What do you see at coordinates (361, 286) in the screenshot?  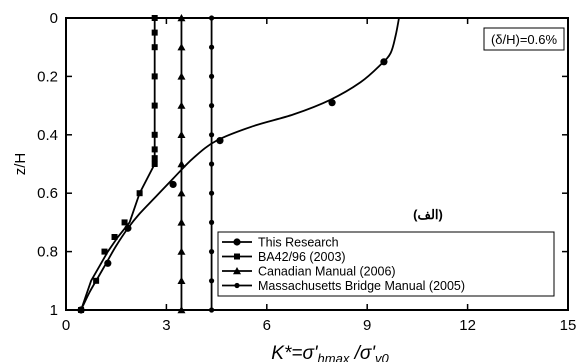 I see `legend-label: Massachusetts Bridge Manual (2005)` at bounding box center [361, 286].